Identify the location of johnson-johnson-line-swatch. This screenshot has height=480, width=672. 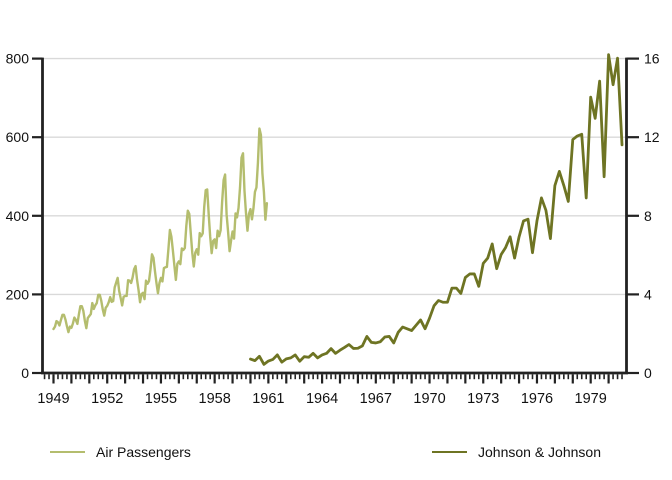
(449, 452).